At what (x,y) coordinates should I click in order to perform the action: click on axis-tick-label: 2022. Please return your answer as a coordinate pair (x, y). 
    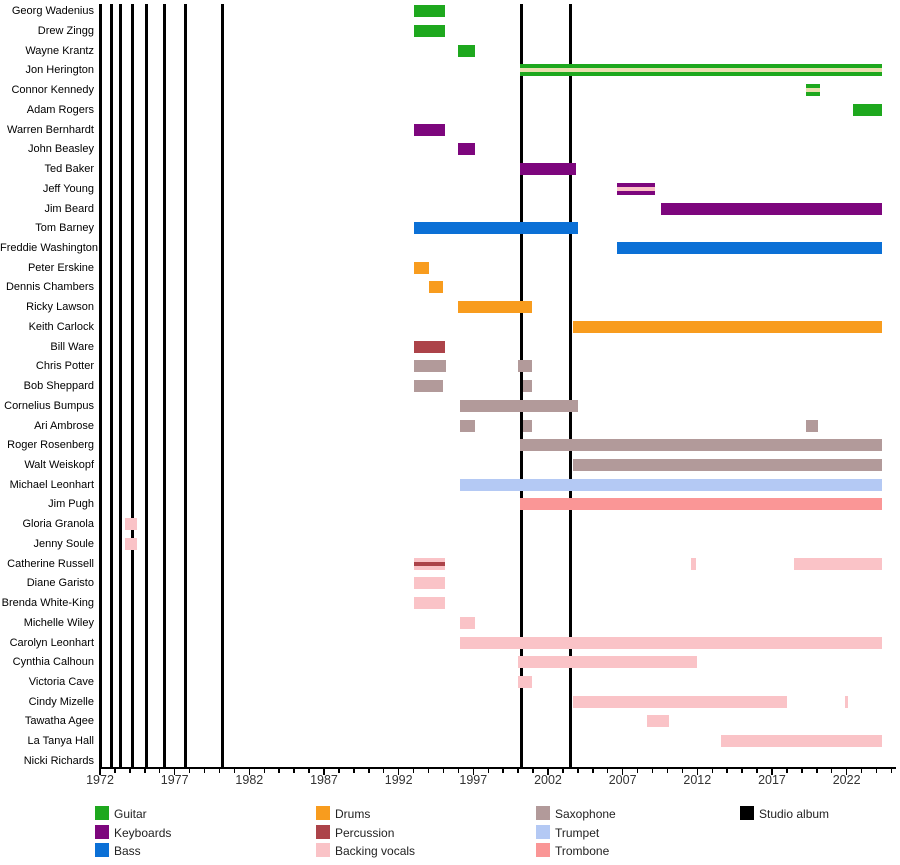
    Looking at the image, I should click on (846, 780).